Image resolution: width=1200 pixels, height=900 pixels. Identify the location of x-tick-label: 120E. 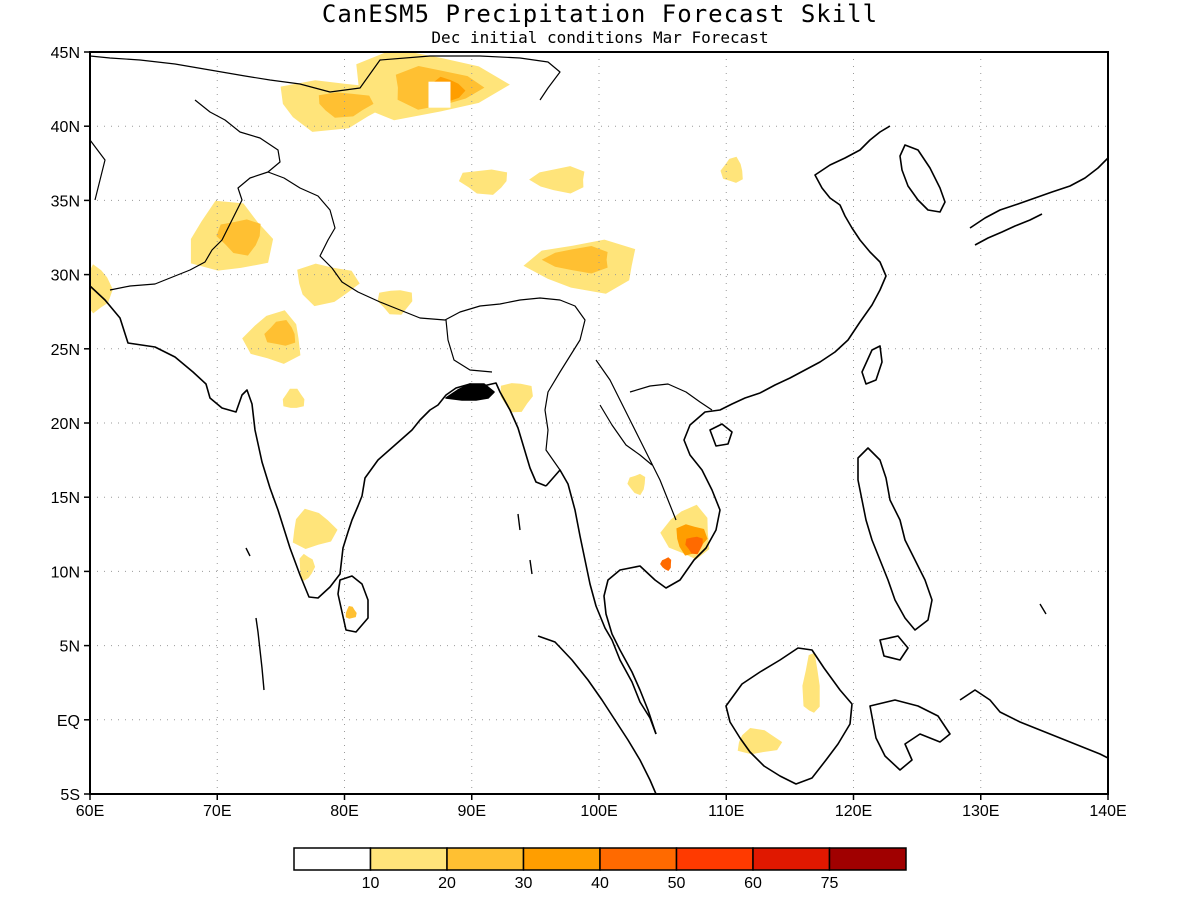
(853, 811).